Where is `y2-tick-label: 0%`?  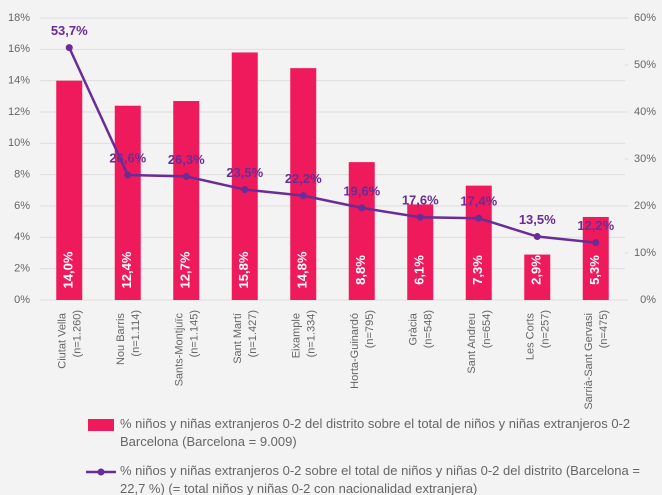
y2-tick-label: 0% is located at coordinates (648, 300).